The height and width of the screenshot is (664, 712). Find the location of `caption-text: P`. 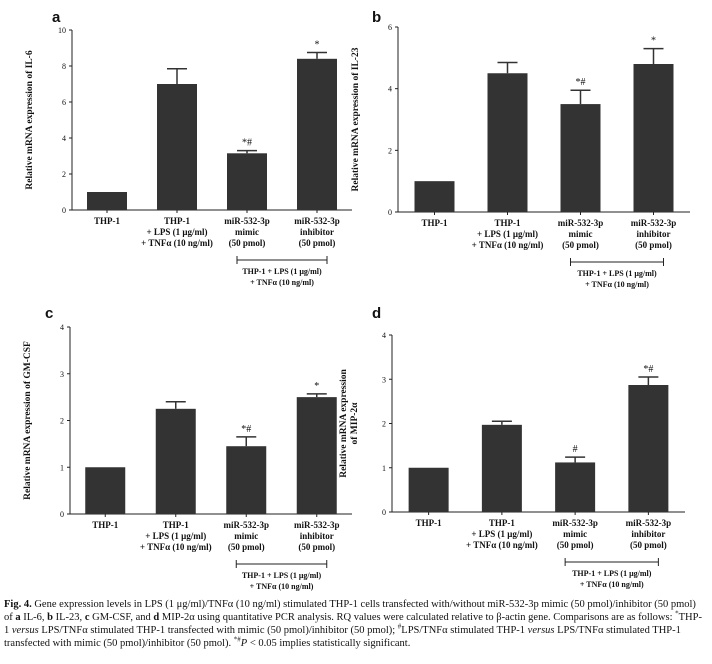

caption-text: P is located at coordinates (244, 643).